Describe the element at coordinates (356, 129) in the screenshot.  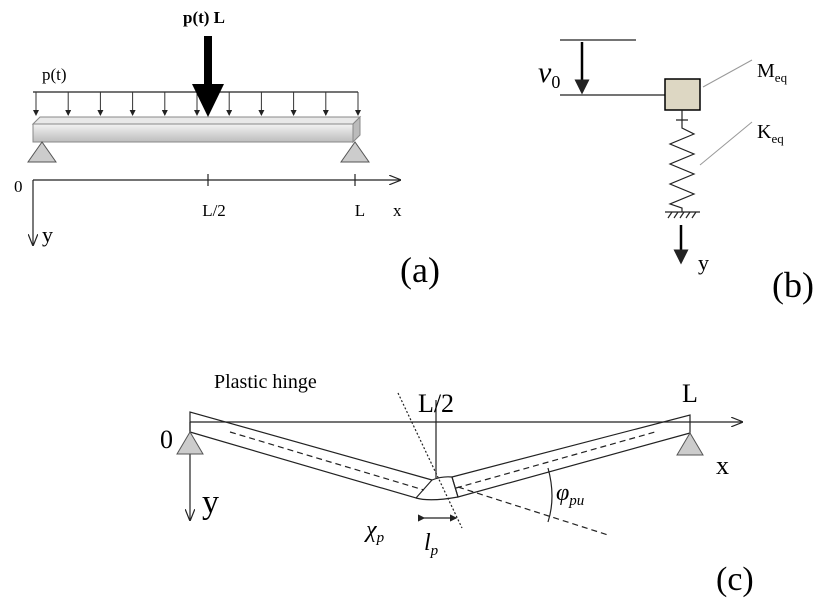
I see `beam-side` at that location.